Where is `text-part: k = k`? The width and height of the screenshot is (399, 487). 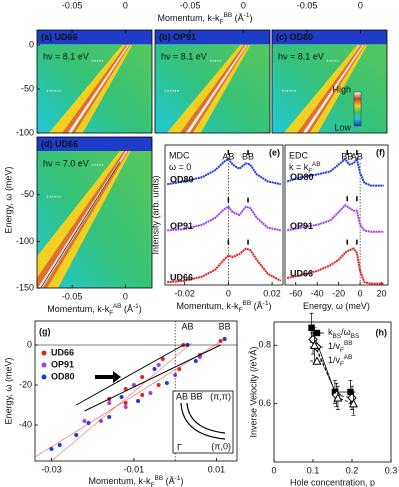 text-part: k = k is located at coordinates (299, 167).